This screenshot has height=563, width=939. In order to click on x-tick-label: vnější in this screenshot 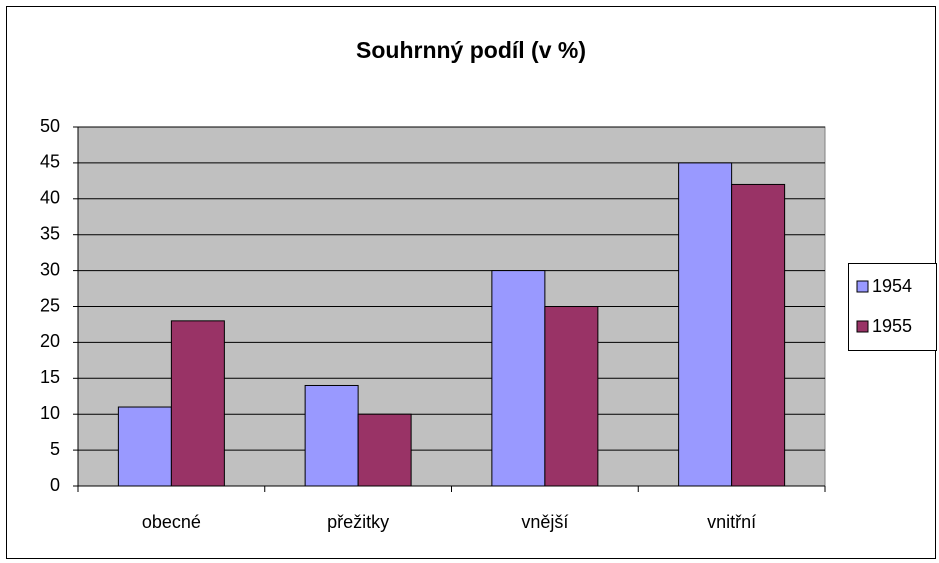, I will do `click(544, 522)`.